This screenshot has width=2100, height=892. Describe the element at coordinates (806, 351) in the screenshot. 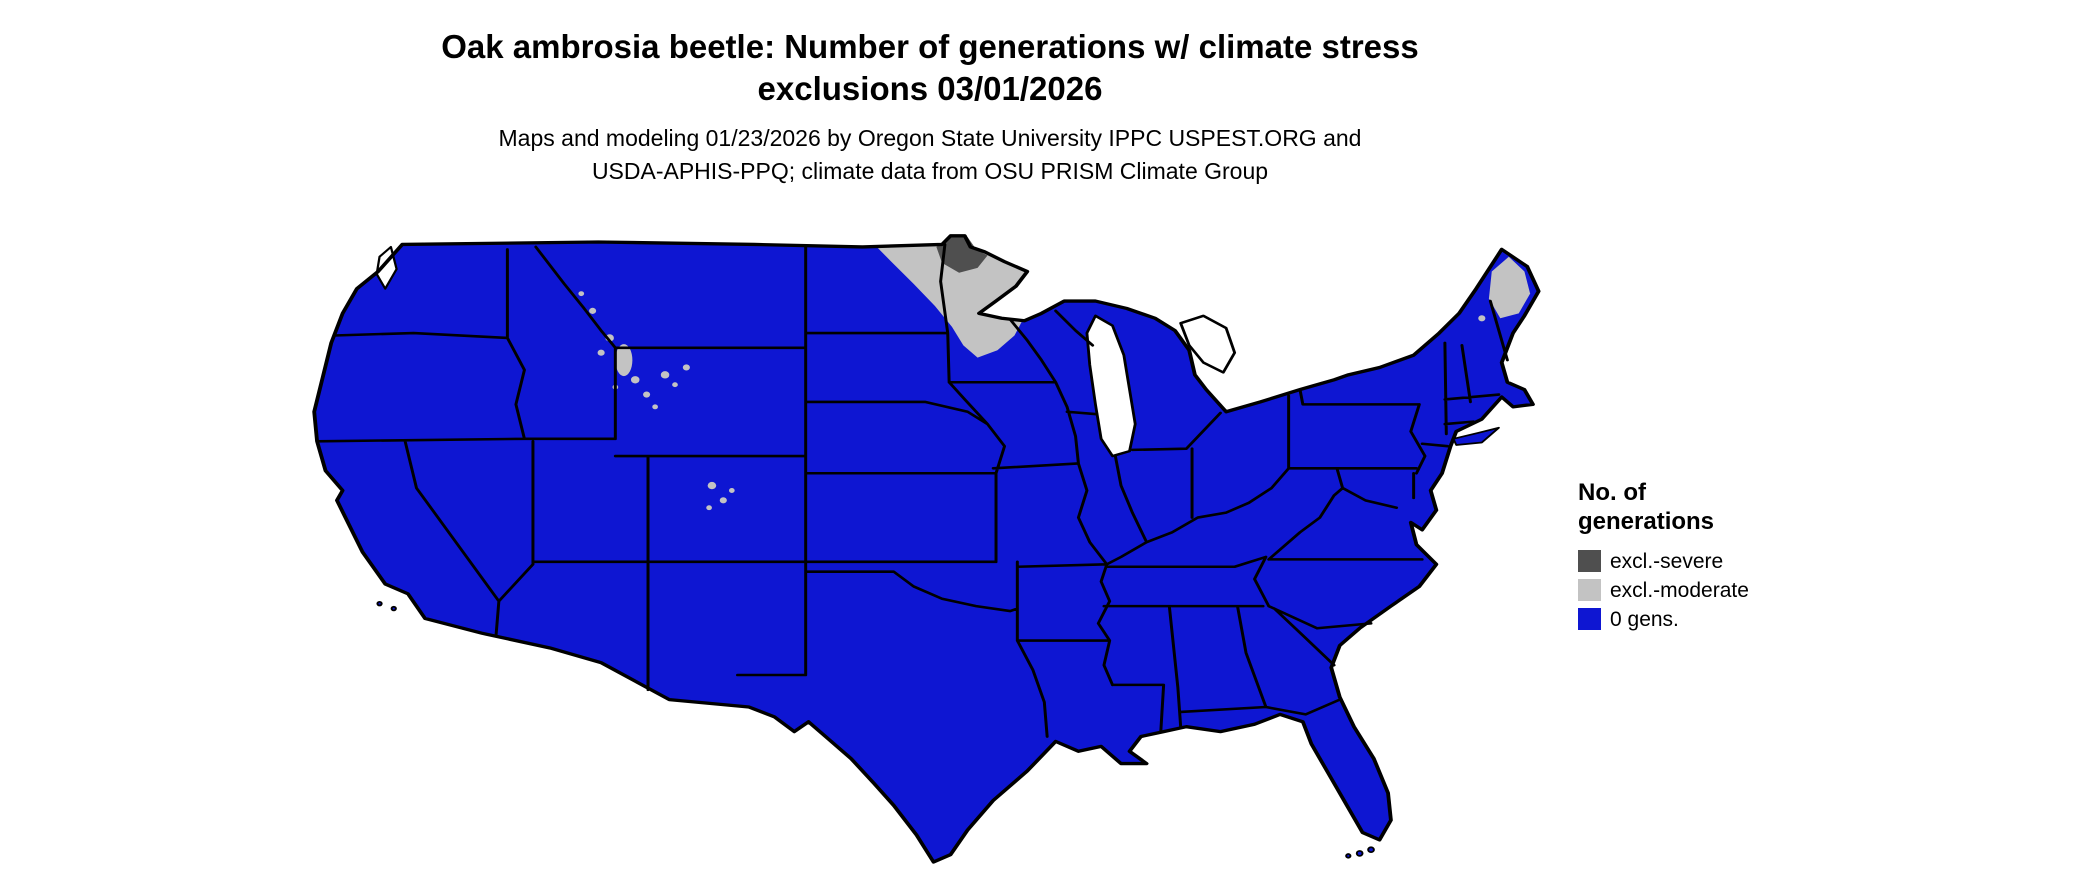

I see `lakes` at that location.